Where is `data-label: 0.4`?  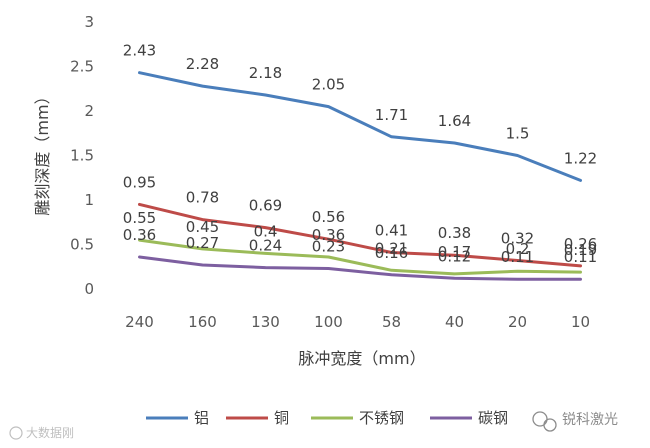 data-label: 0.4 is located at coordinates (266, 231).